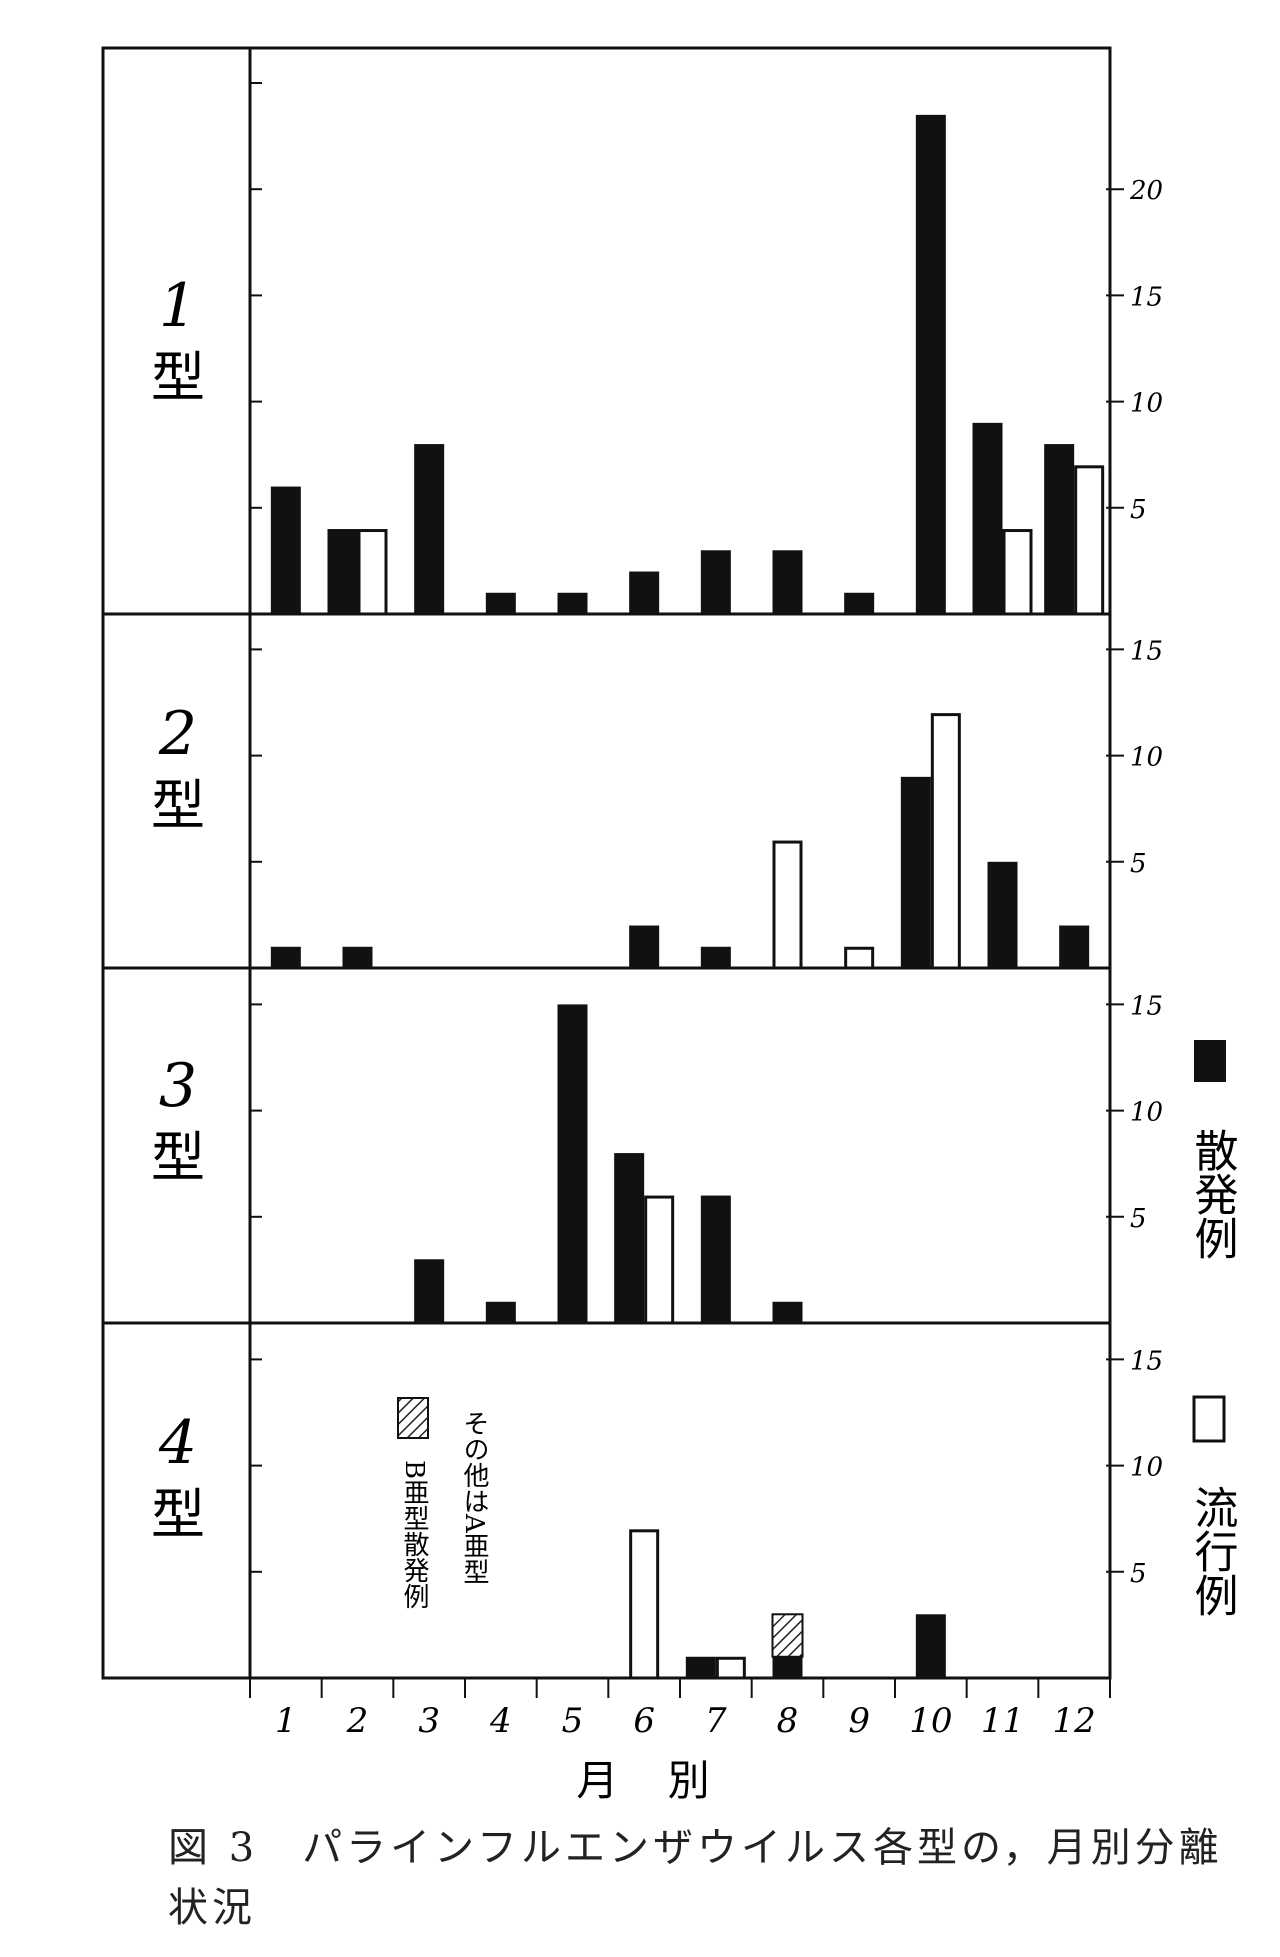 This screenshot has height=1957, width=1280. I want to click on x-tick-label: 7, so click(716, 1721).